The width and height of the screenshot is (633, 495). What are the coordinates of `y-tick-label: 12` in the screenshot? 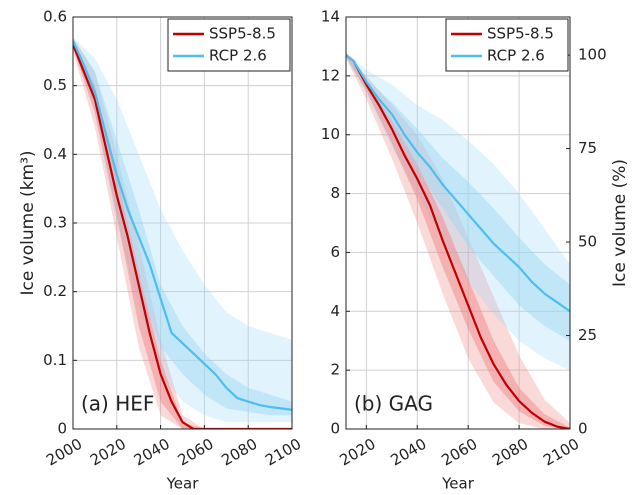 It's located at (330, 75).